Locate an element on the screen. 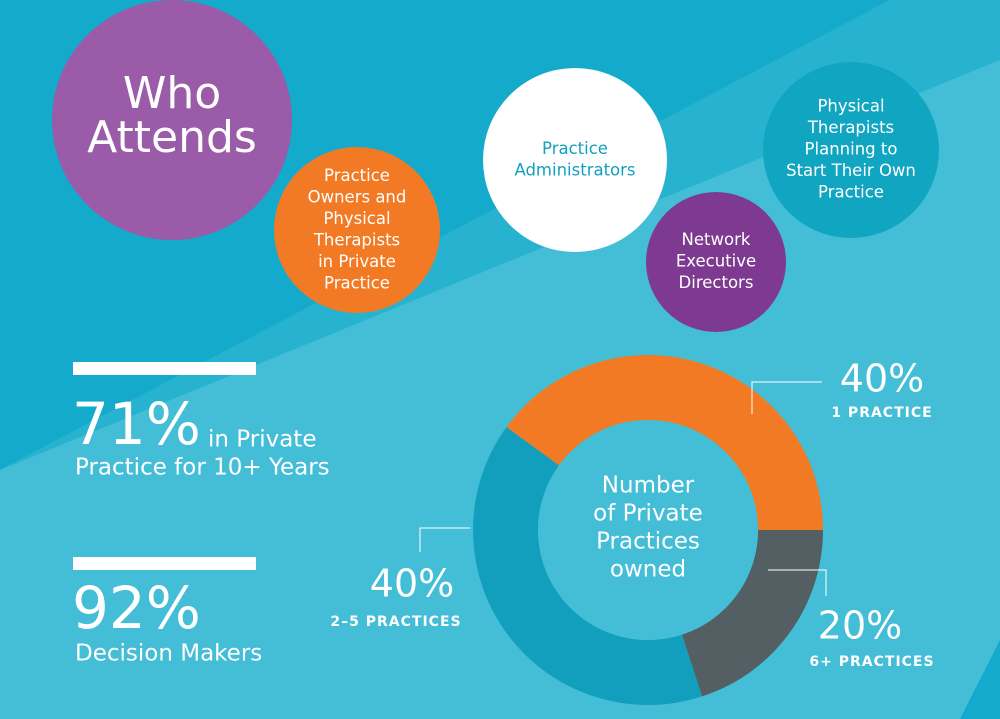 This screenshot has width=1000, height=719. category-label: 1 PRACTICE is located at coordinates (881, 413).